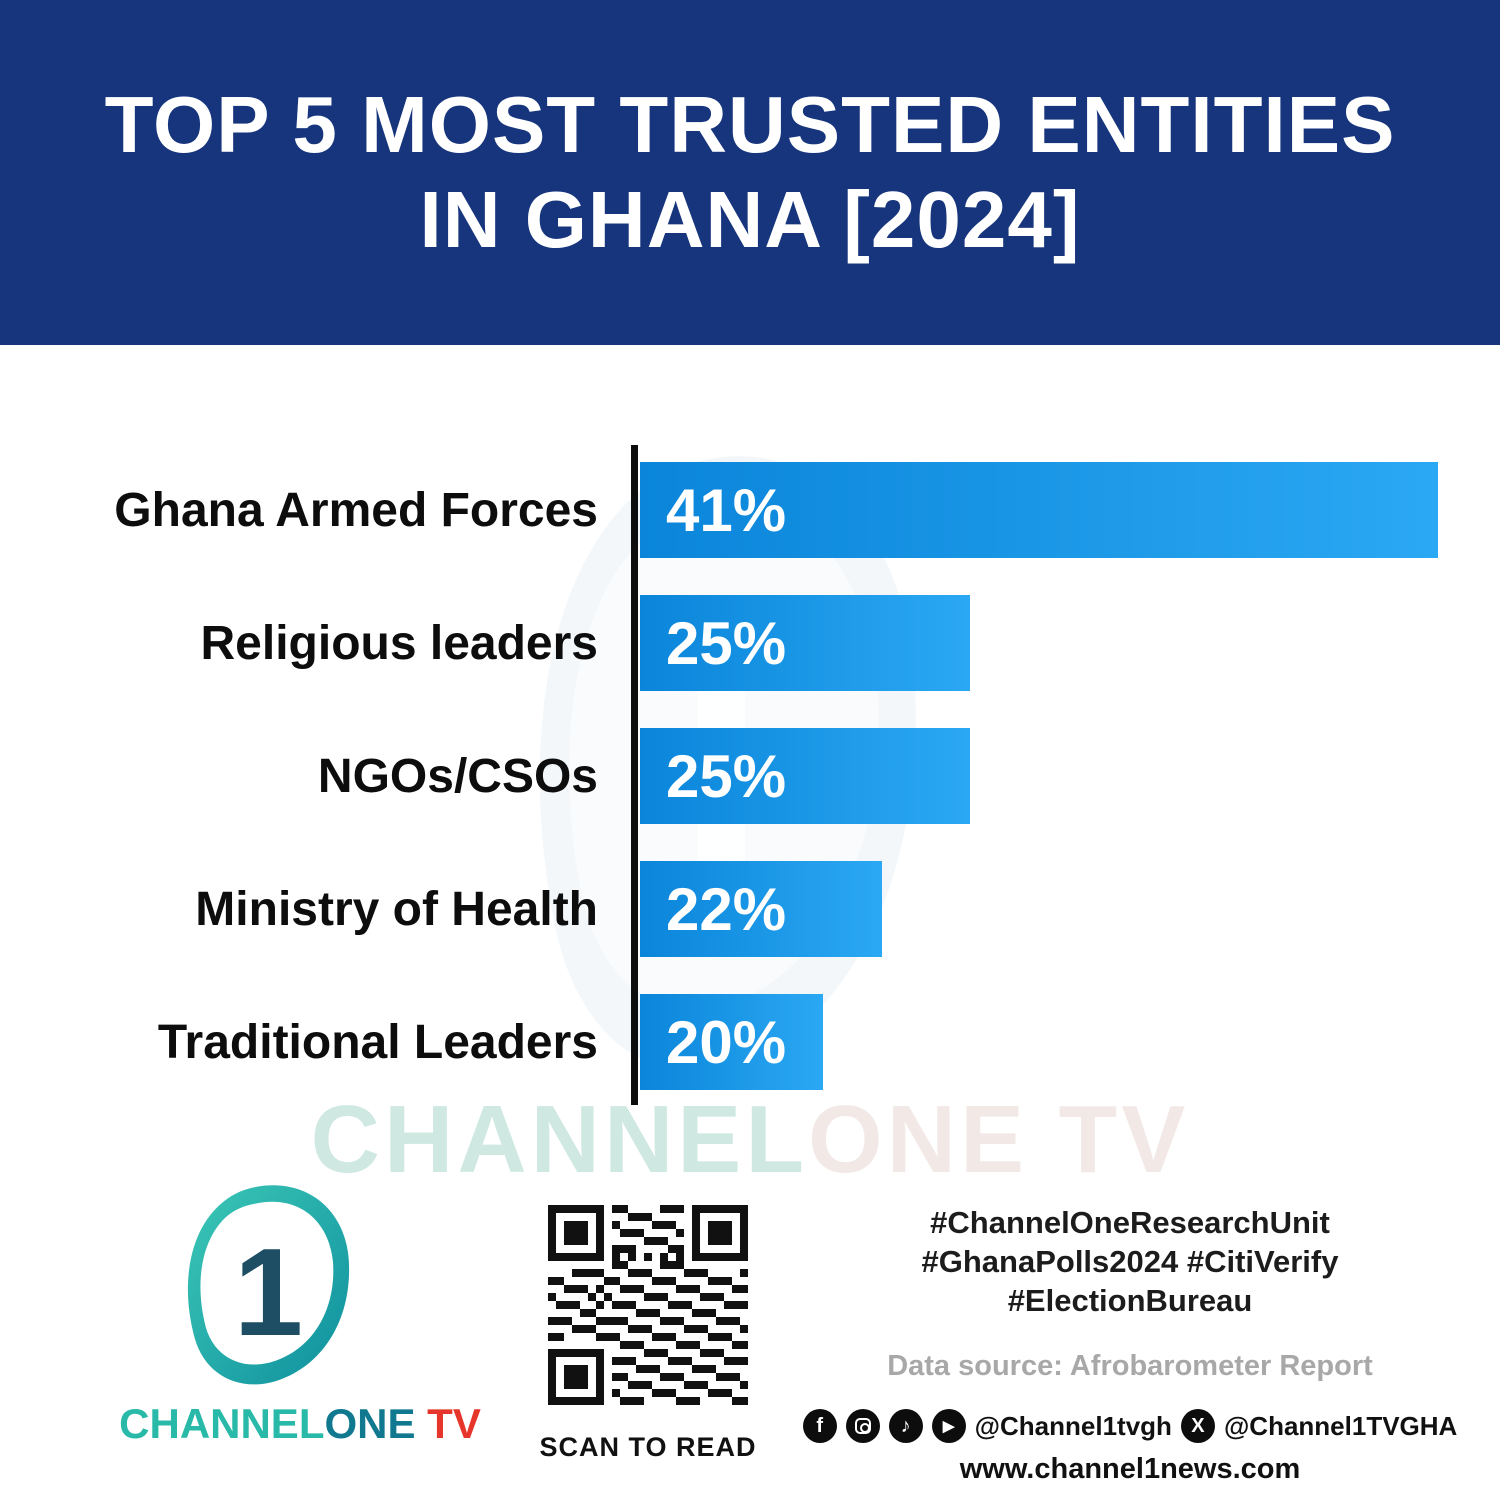 This screenshot has height=1500, width=1500. What do you see at coordinates (1197, 1426) in the screenshot?
I see `x-icon: X` at bounding box center [1197, 1426].